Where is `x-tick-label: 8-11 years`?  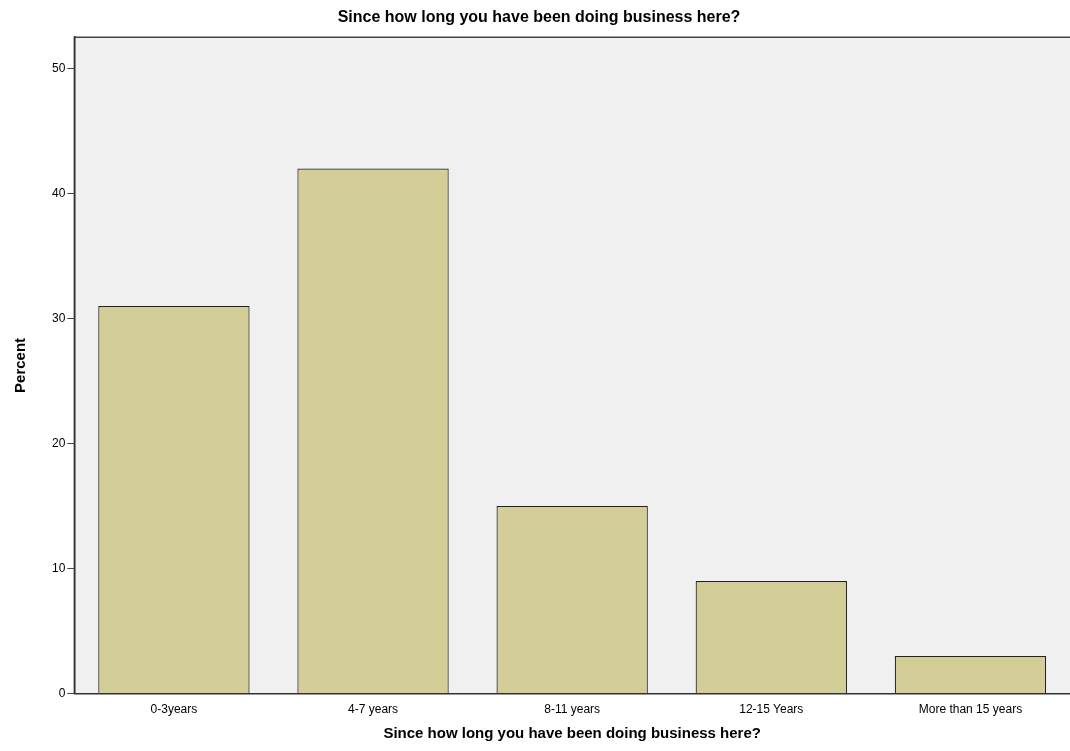 x-tick-label: 8-11 years is located at coordinates (572, 709).